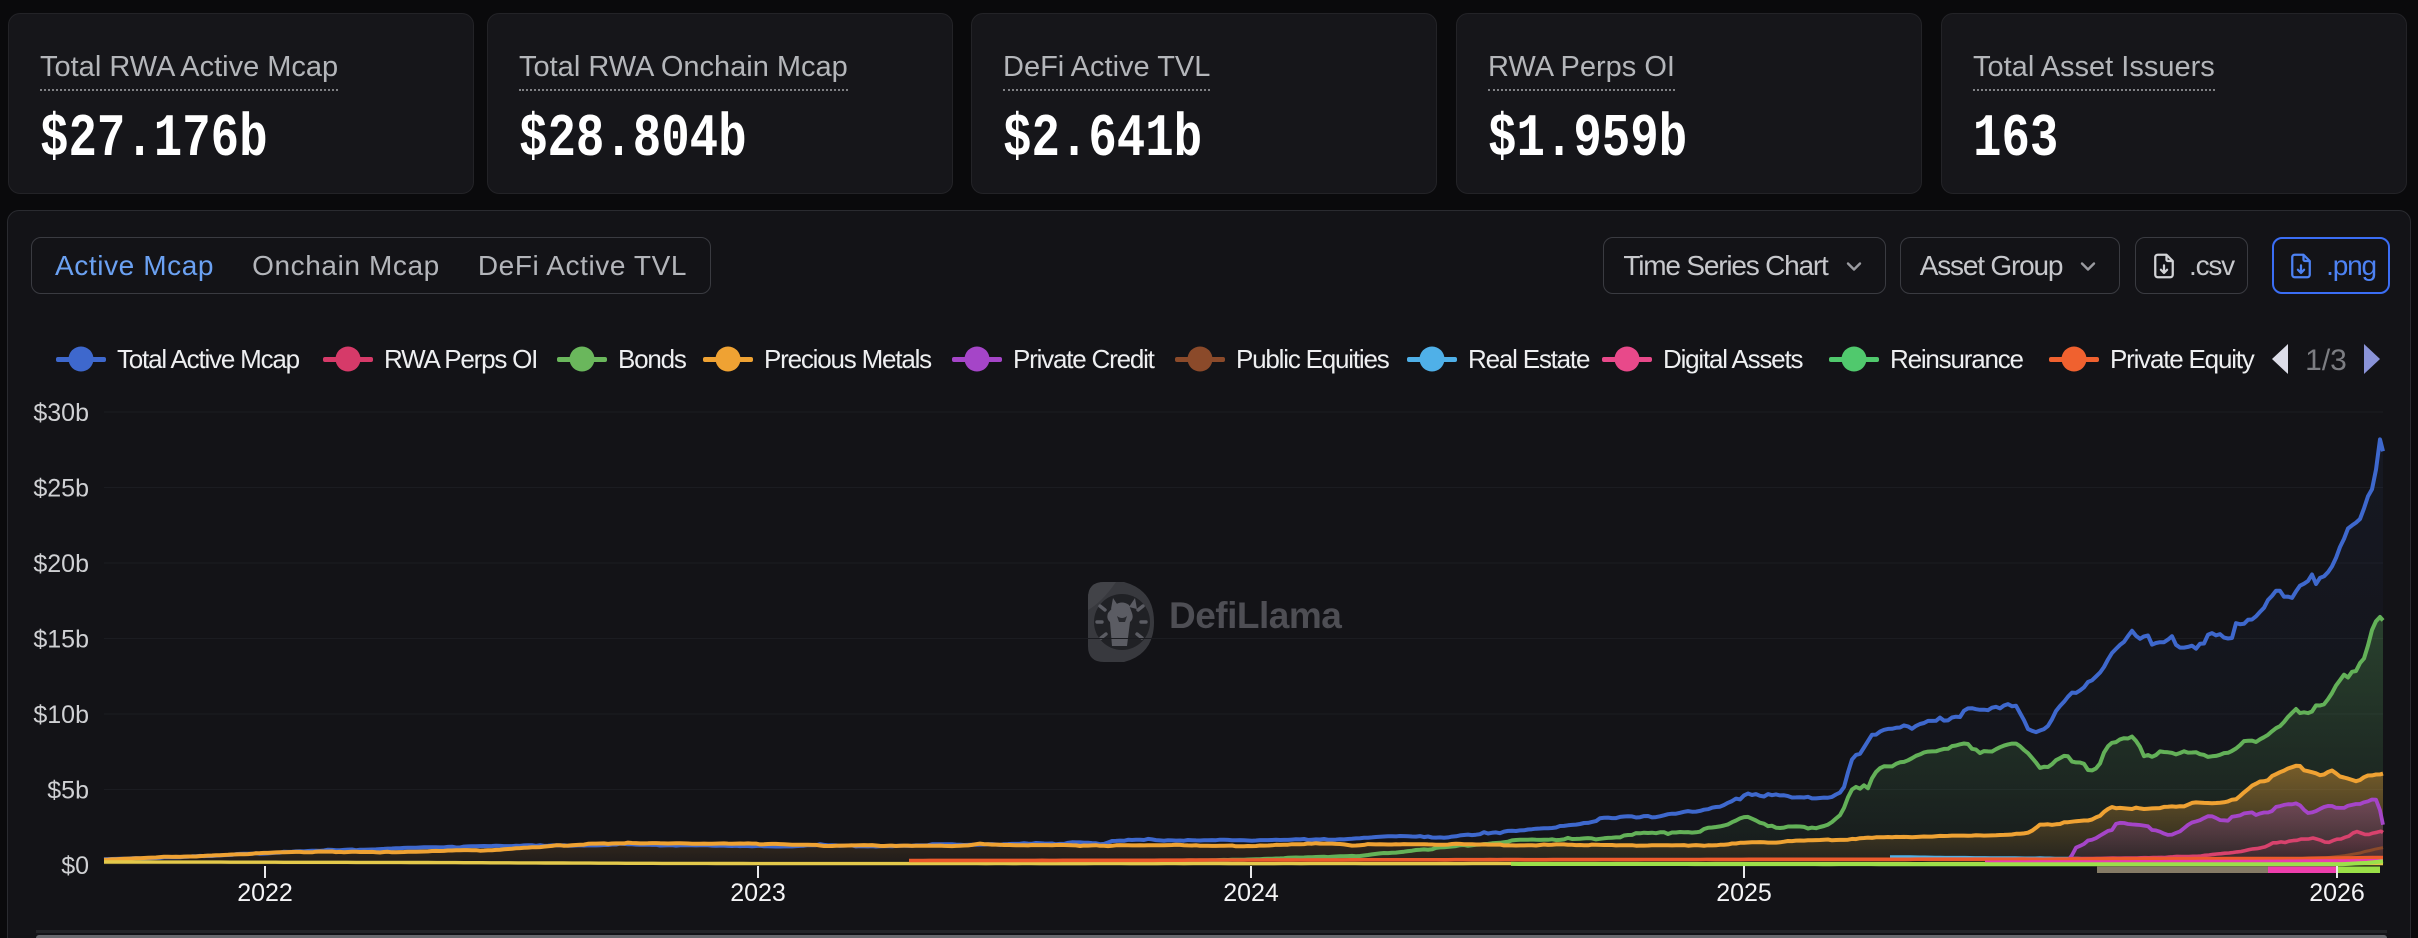 The height and width of the screenshot is (938, 2418). I want to click on svg-text: 2025, so click(1744, 893).